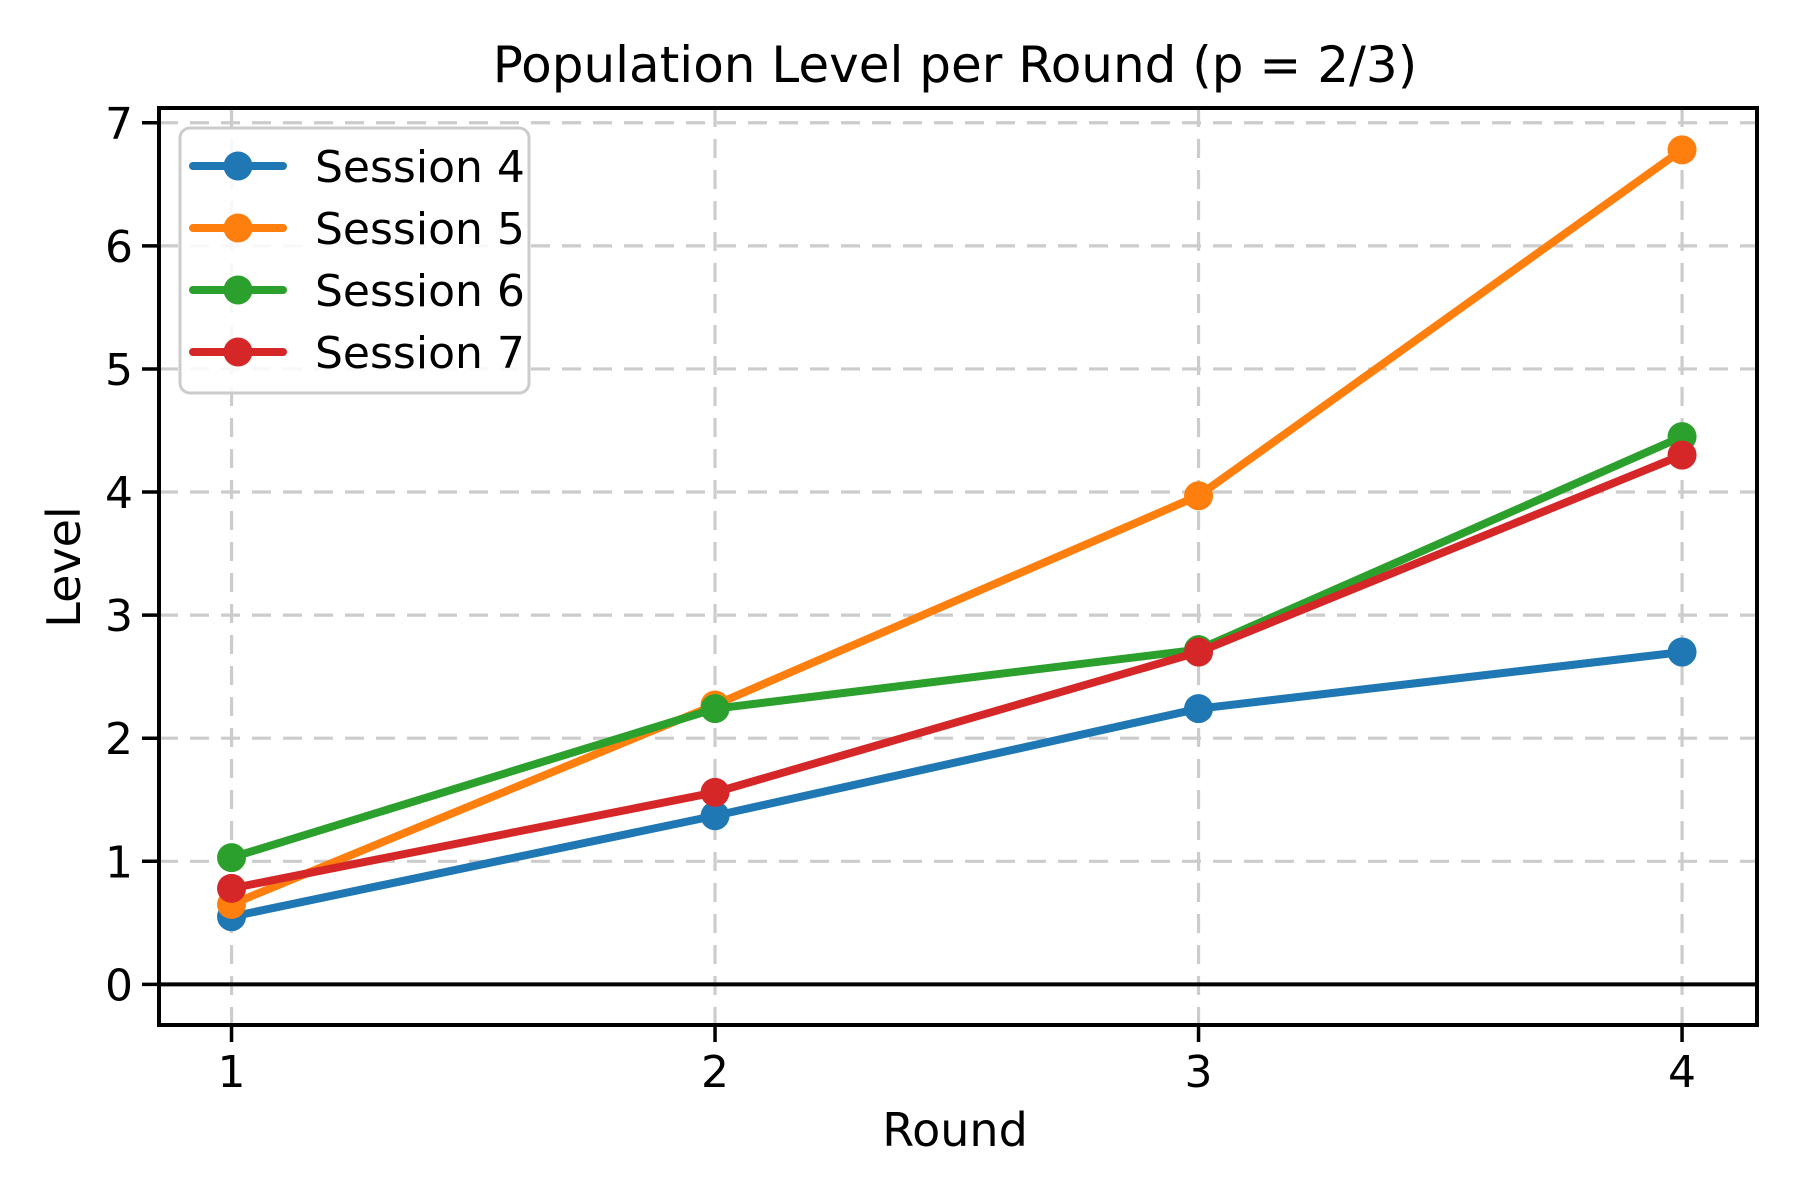  I want to click on y-tick-label: 6, so click(119, 247).